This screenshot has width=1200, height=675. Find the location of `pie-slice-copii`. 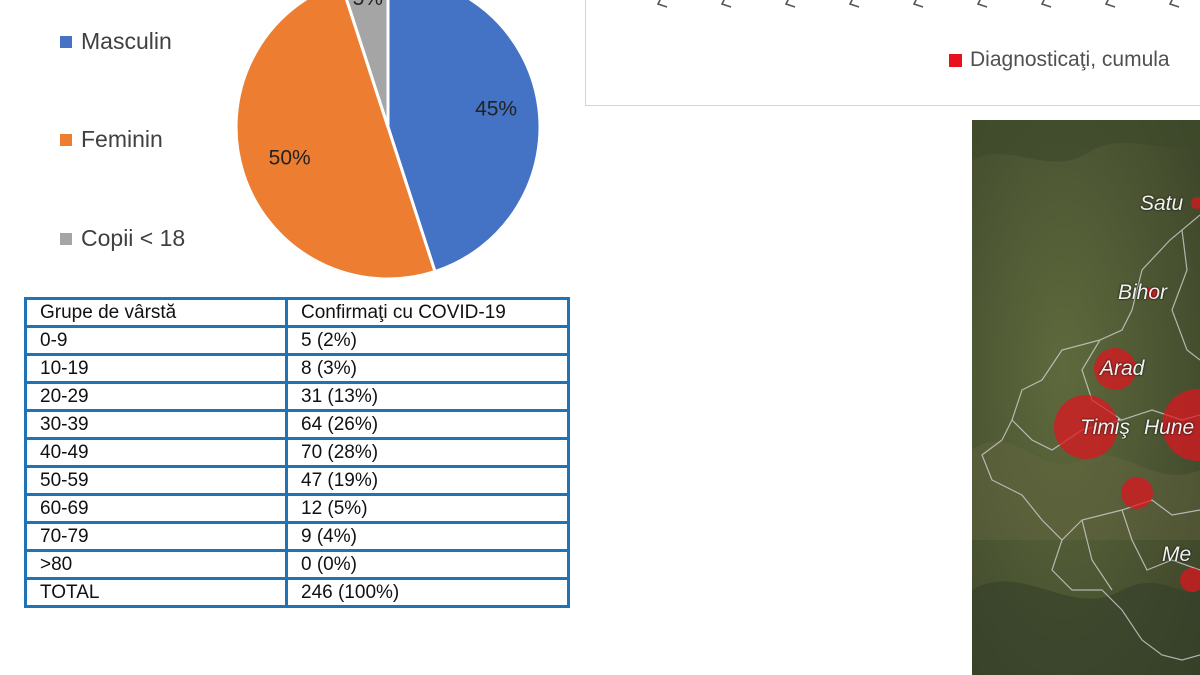

pie-slice-copii is located at coordinates (367, 64).